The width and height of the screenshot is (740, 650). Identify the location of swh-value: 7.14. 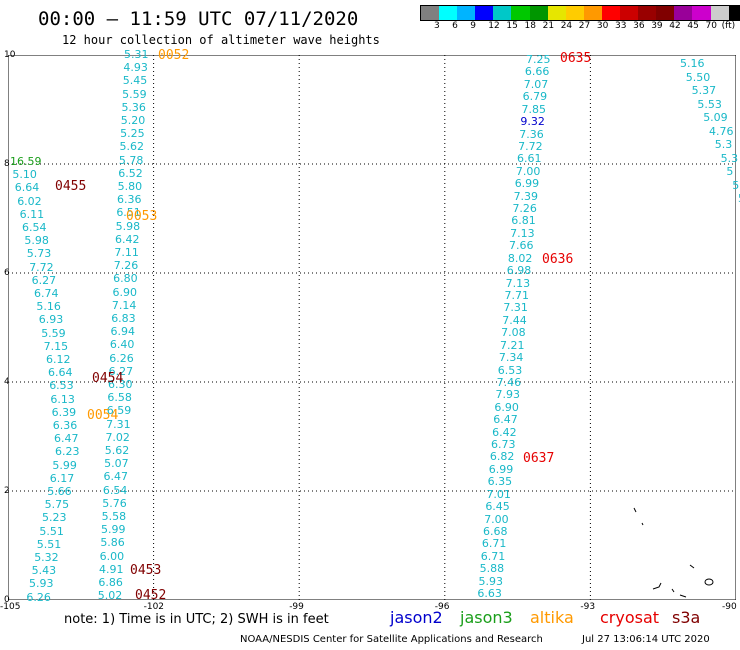
(124, 305).